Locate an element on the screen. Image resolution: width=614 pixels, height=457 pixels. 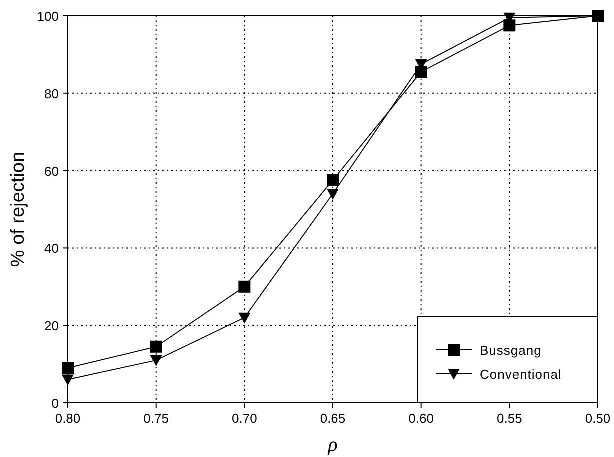
x-tick-label: 0.75 is located at coordinates (156, 418).